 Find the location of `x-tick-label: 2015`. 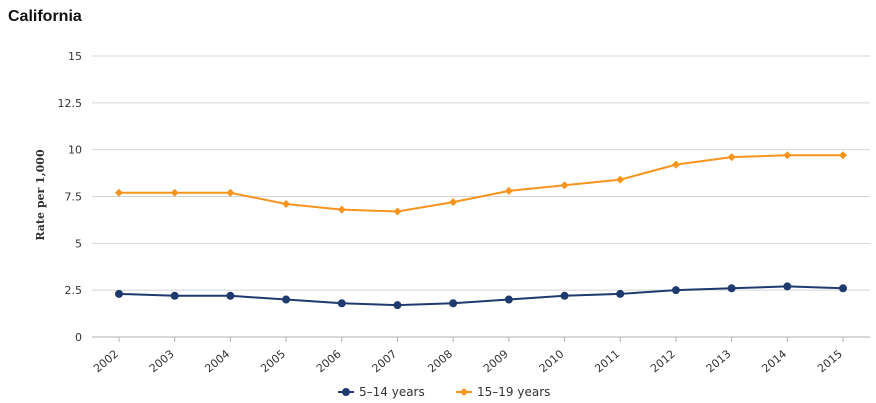

x-tick-label: 2015 is located at coordinates (830, 361).